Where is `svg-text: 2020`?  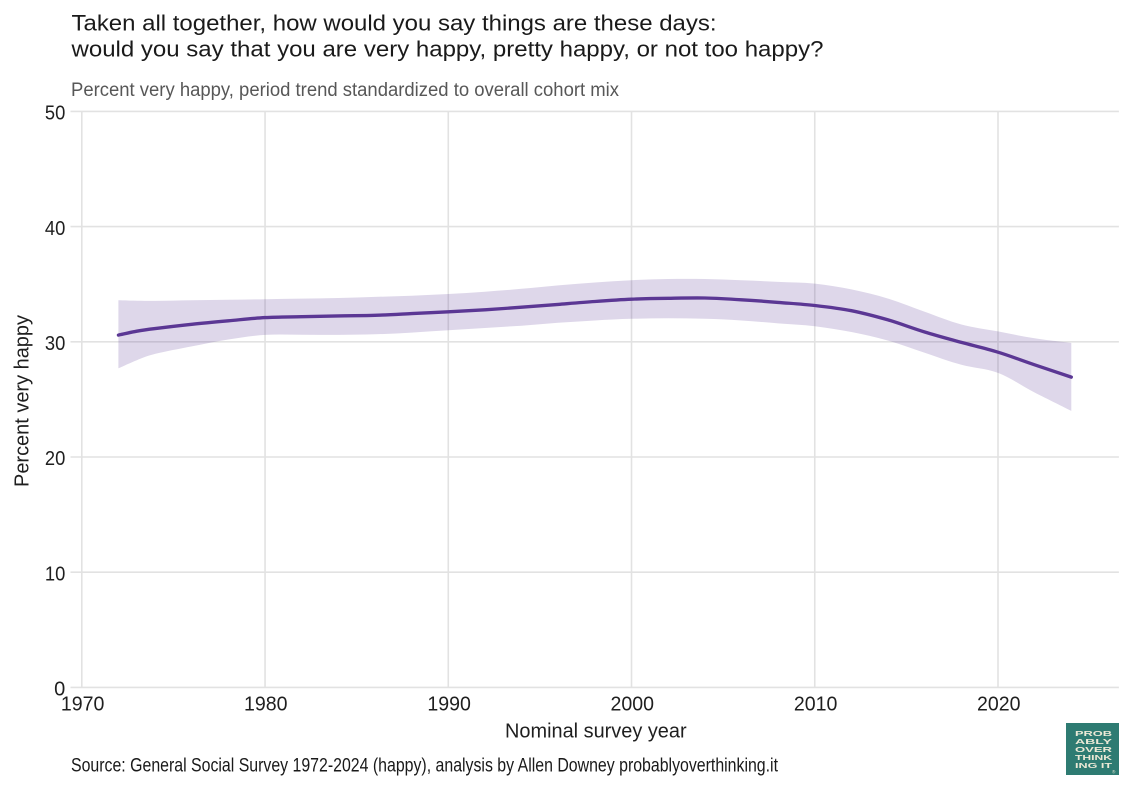 svg-text: 2020 is located at coordinates (999, 705).